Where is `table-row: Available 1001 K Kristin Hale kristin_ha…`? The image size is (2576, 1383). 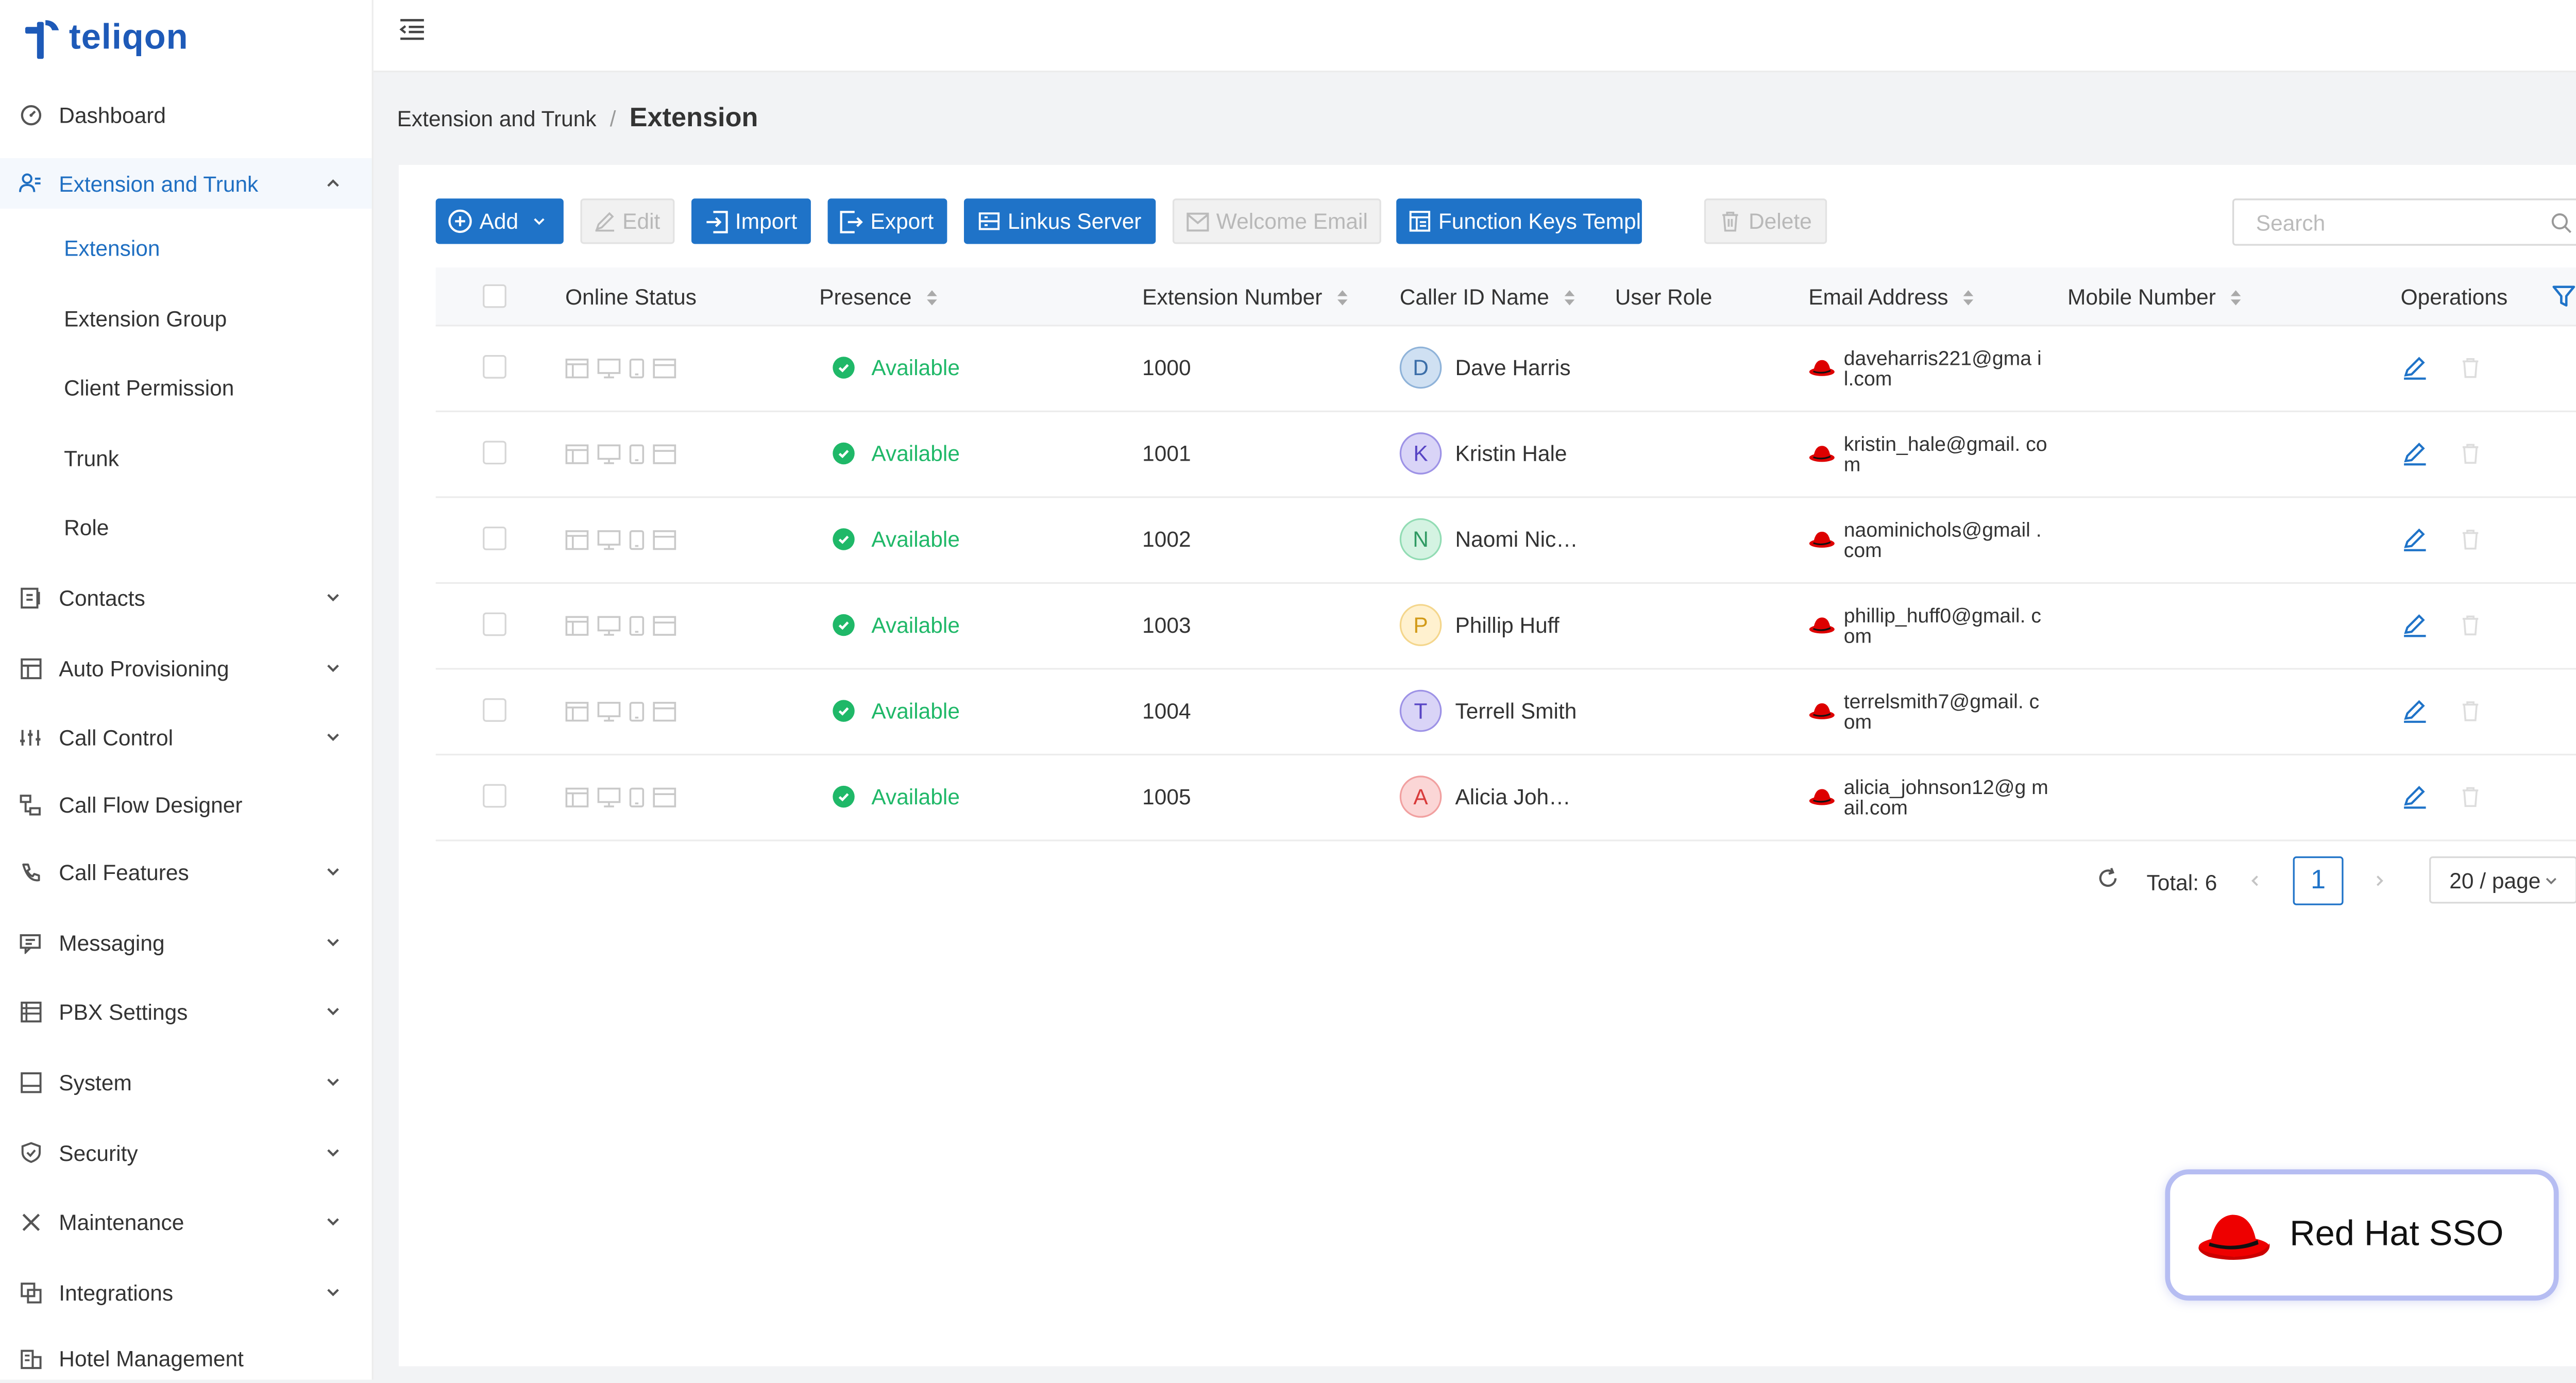
table-row: Available 1001 K Kristin Hale kristin_ha… is located at coordinates (1505, 454).